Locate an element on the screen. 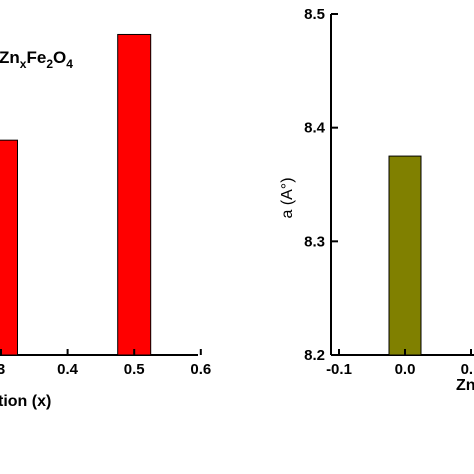 The height and width of the screenshot is (474, 474). left-composition-annotation: ZnxFe2O4 is located at coordinates (36, 59).